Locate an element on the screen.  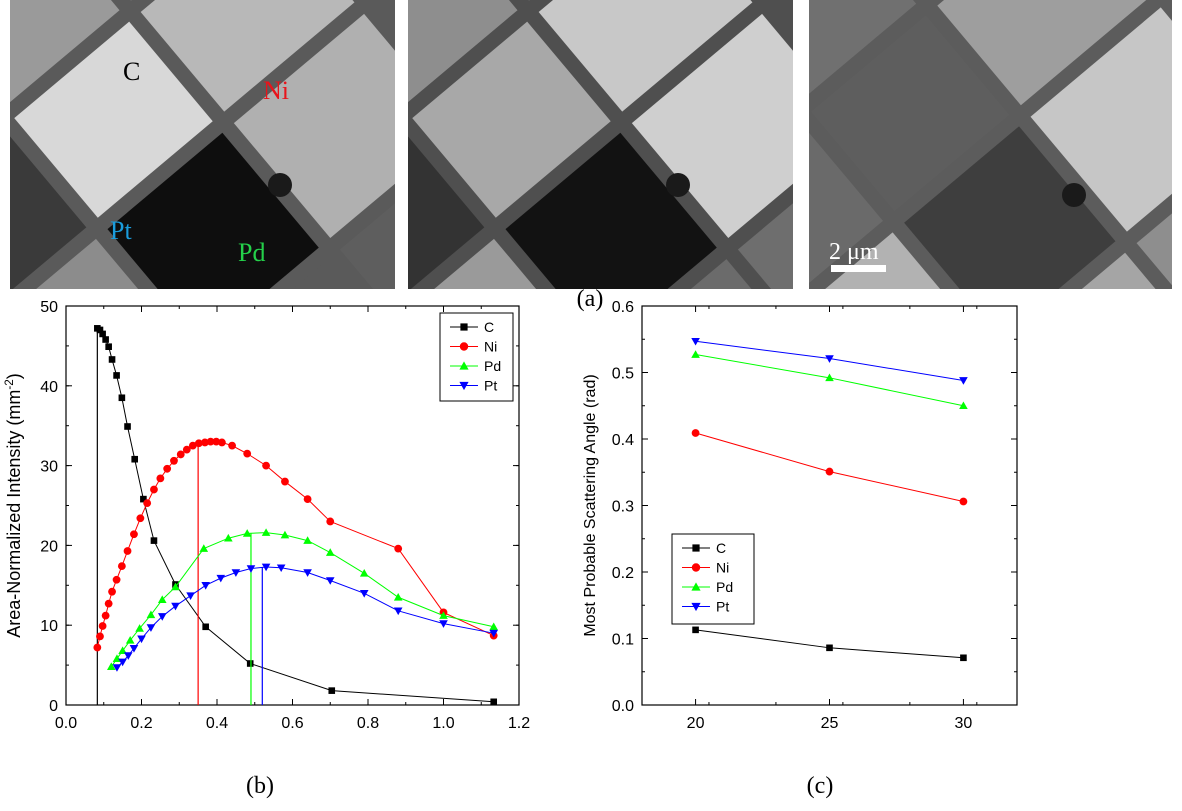
y-tick-label: 0.2 is located at coordinates (623, 573).